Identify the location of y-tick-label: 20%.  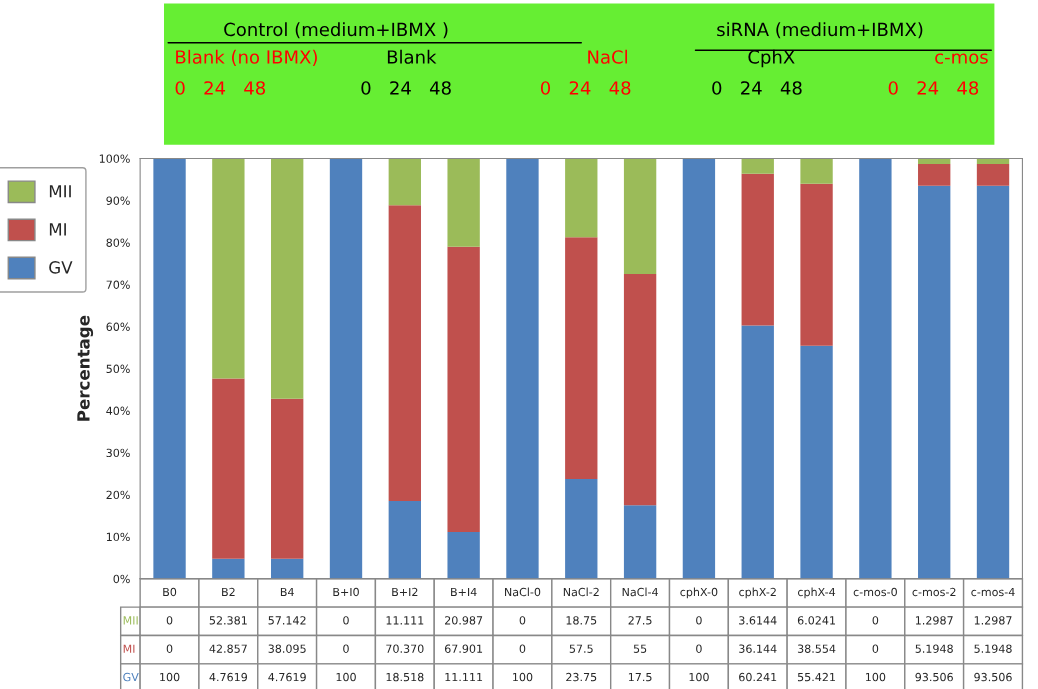
(118, 495).